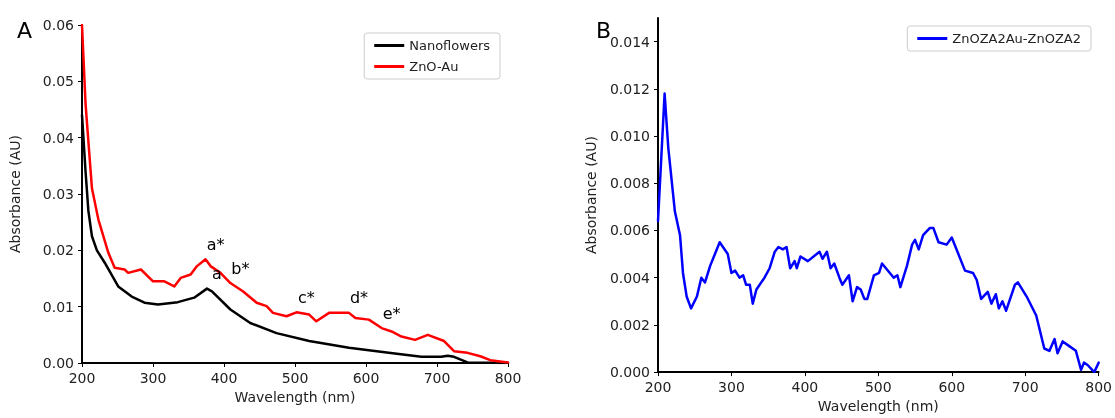 The width and height of the screenshot is (1115, 418). What do you see at coordinates (58, 81) in the screenshot?
I see `y-tick-label: 0.05` at bounding box center [58, 81].